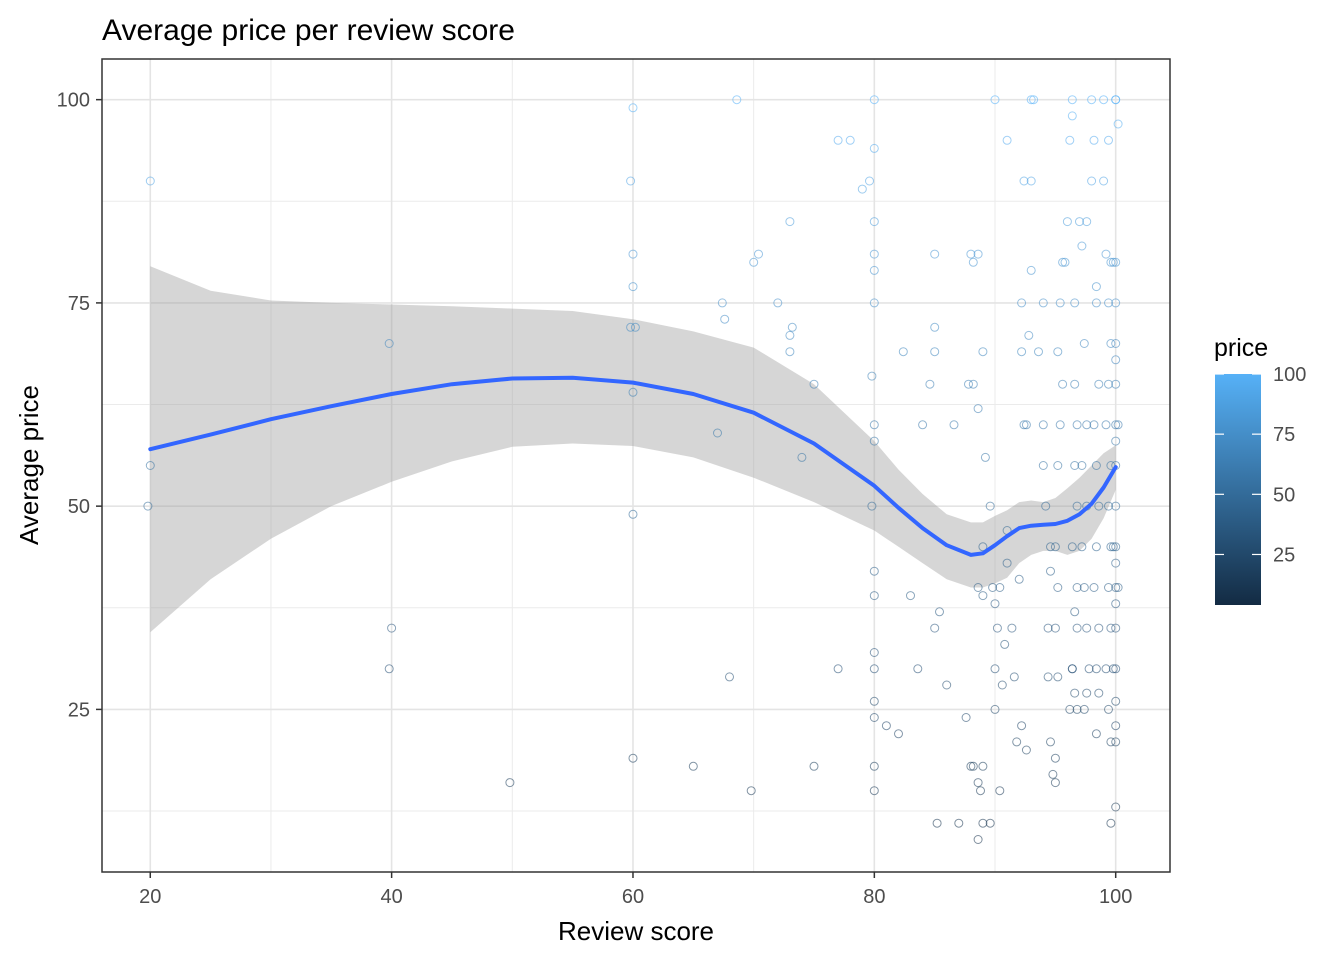 The height and width of the screenshot is (960, 1344). I want to click on smooth-line, so click(633, 466).